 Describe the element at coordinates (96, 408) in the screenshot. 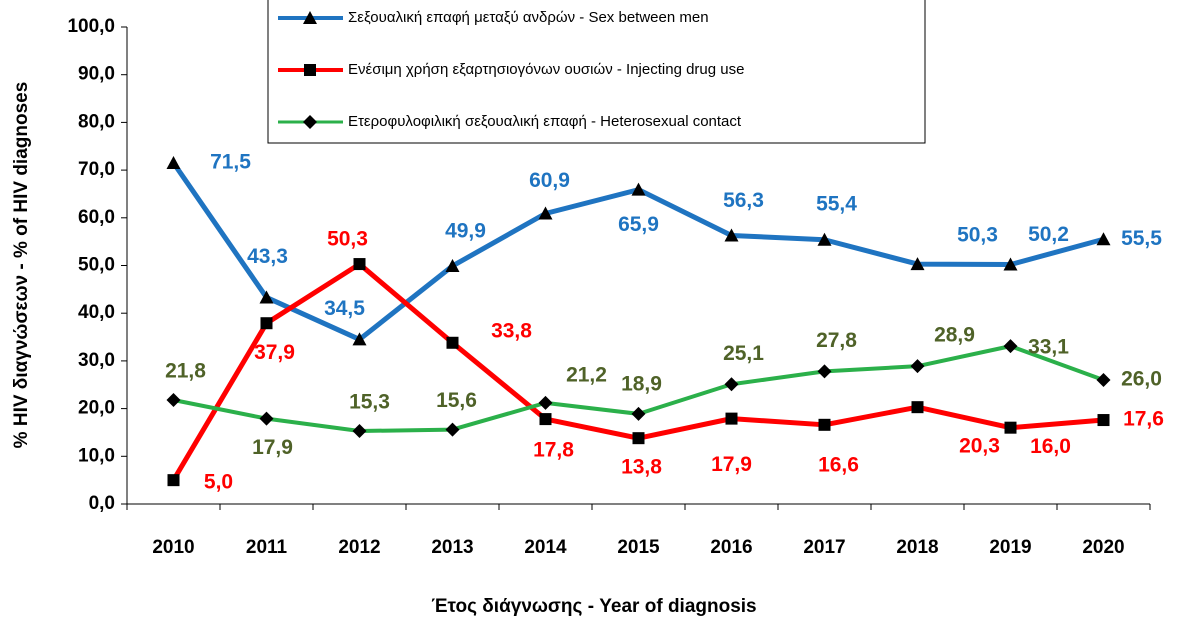

I see `y-tick-label: 20,0` at that location.